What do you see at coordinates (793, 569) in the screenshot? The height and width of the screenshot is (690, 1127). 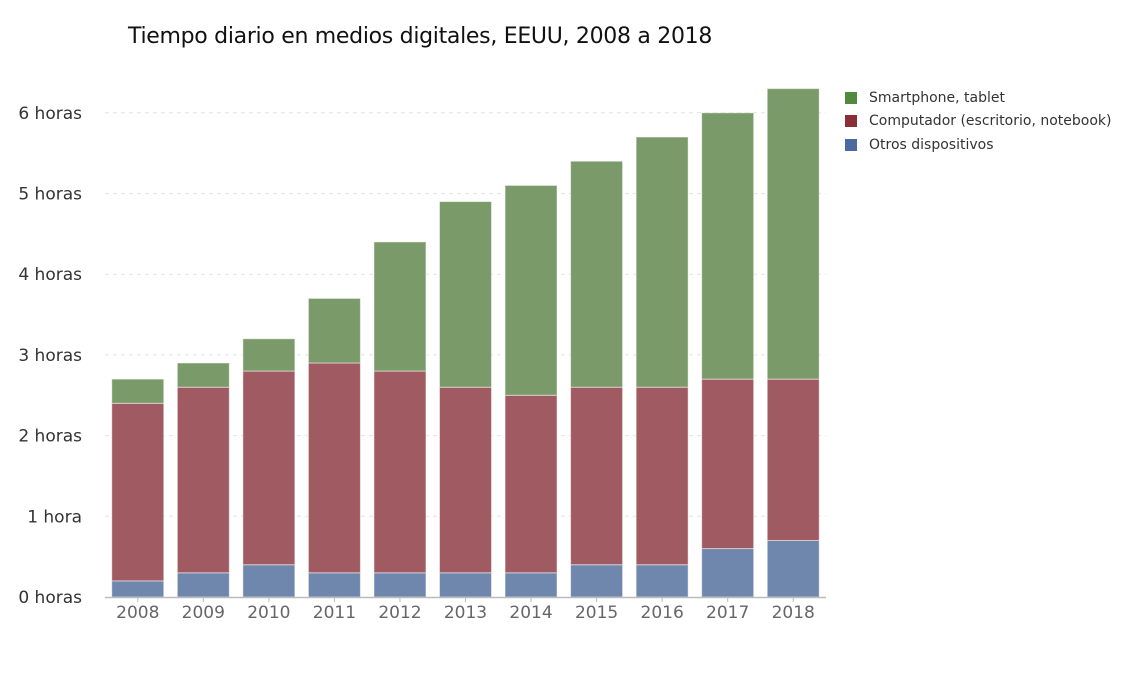 I see `bar-segment-otros-2018` at bounding box center [793, 569].